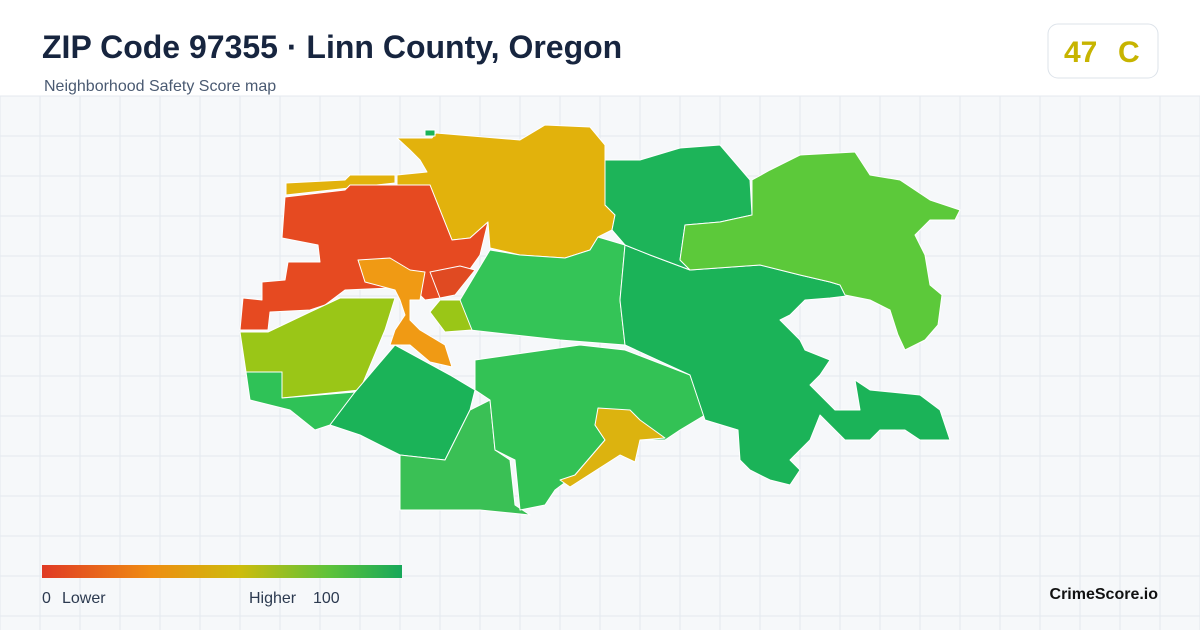  Describe the element at coordinates (222, 571) in the screenshot. I see `legend-scale` at that location.